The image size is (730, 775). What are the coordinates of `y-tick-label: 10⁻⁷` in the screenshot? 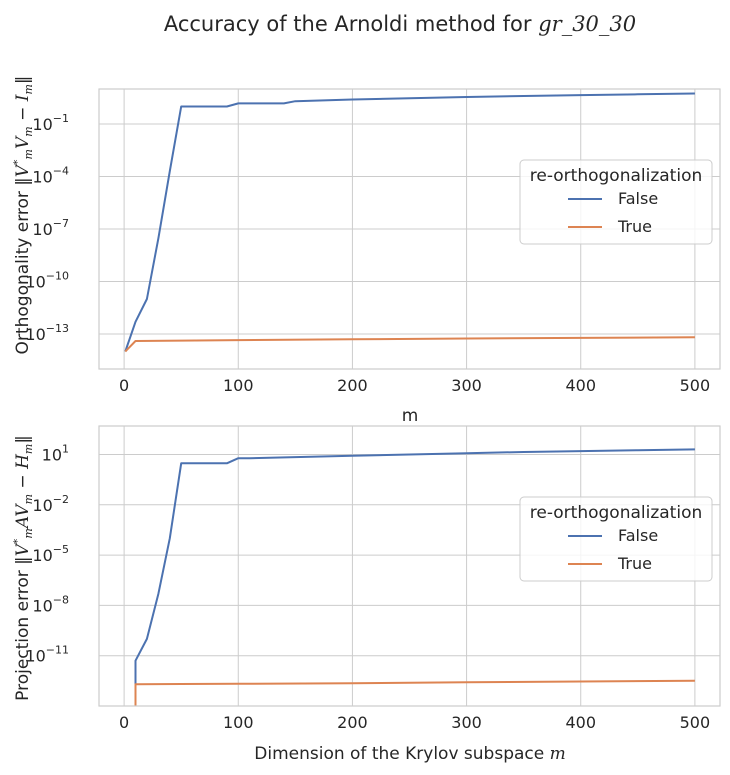 It's located at (50, 228).